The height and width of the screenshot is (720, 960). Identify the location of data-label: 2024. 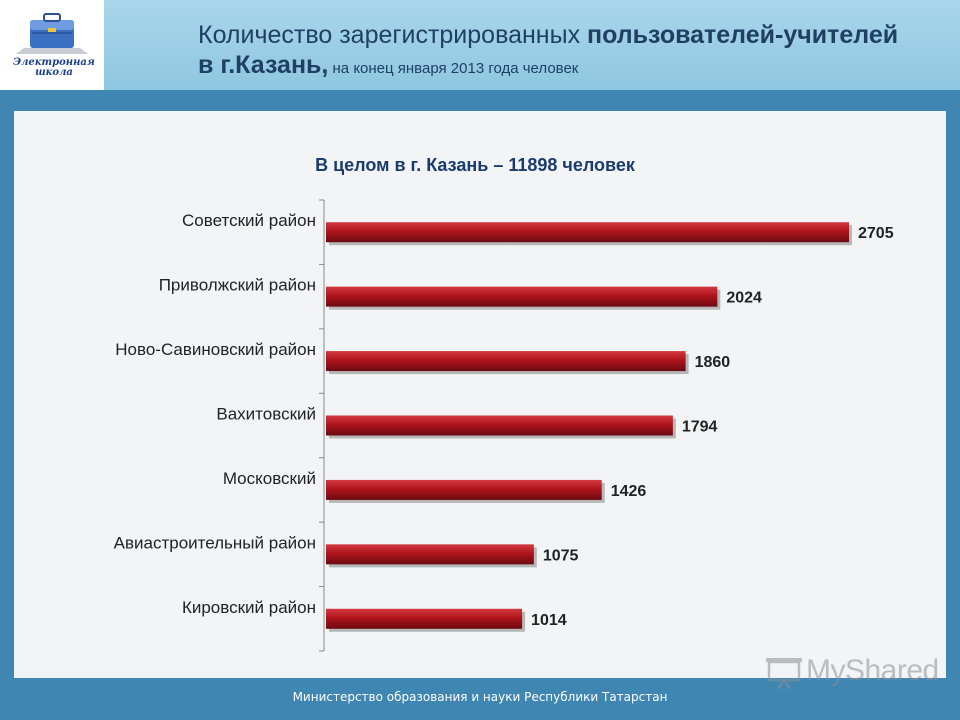
(744, 298).